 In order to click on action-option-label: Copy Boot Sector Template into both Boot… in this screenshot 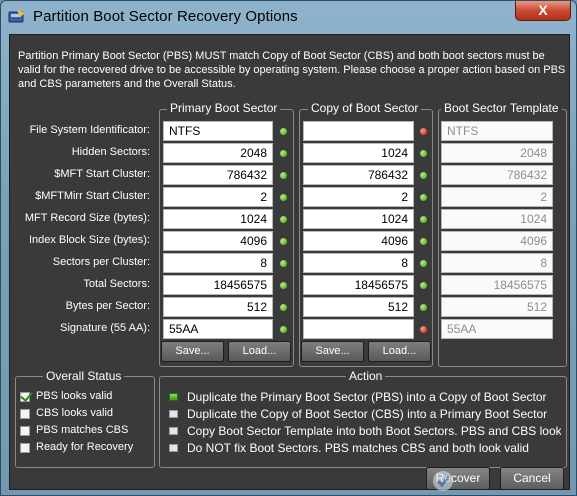, I will do `click(374, 431)`.